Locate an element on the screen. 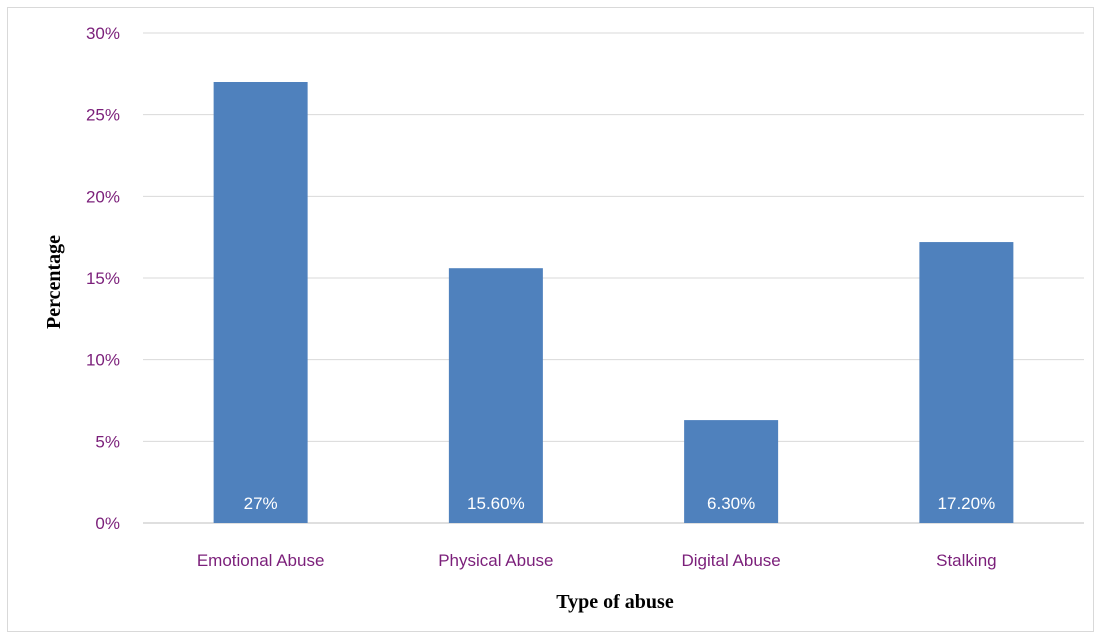  category-label: Stalking is located at coordinates (966, 560).